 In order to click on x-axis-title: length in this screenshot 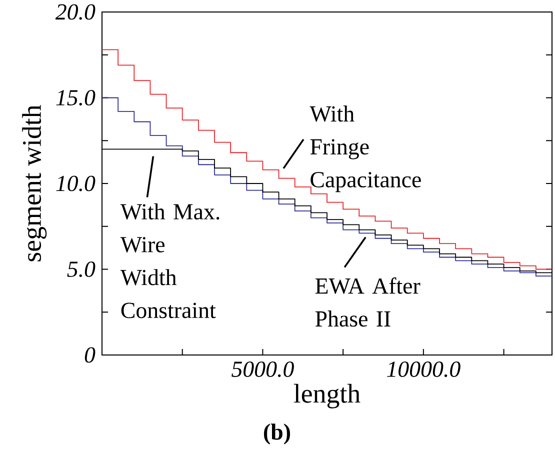, I will do `click(327, 396)`.